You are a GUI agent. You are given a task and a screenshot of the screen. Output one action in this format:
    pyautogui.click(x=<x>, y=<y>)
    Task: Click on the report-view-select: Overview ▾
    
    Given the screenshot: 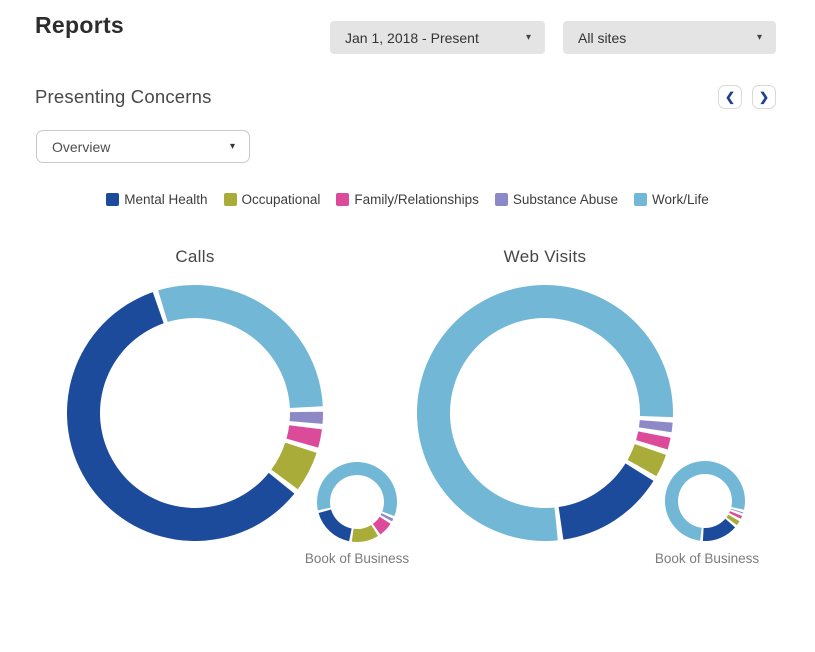 What is the action you would take?
    pyautogui.click(x=143, y=146)
    